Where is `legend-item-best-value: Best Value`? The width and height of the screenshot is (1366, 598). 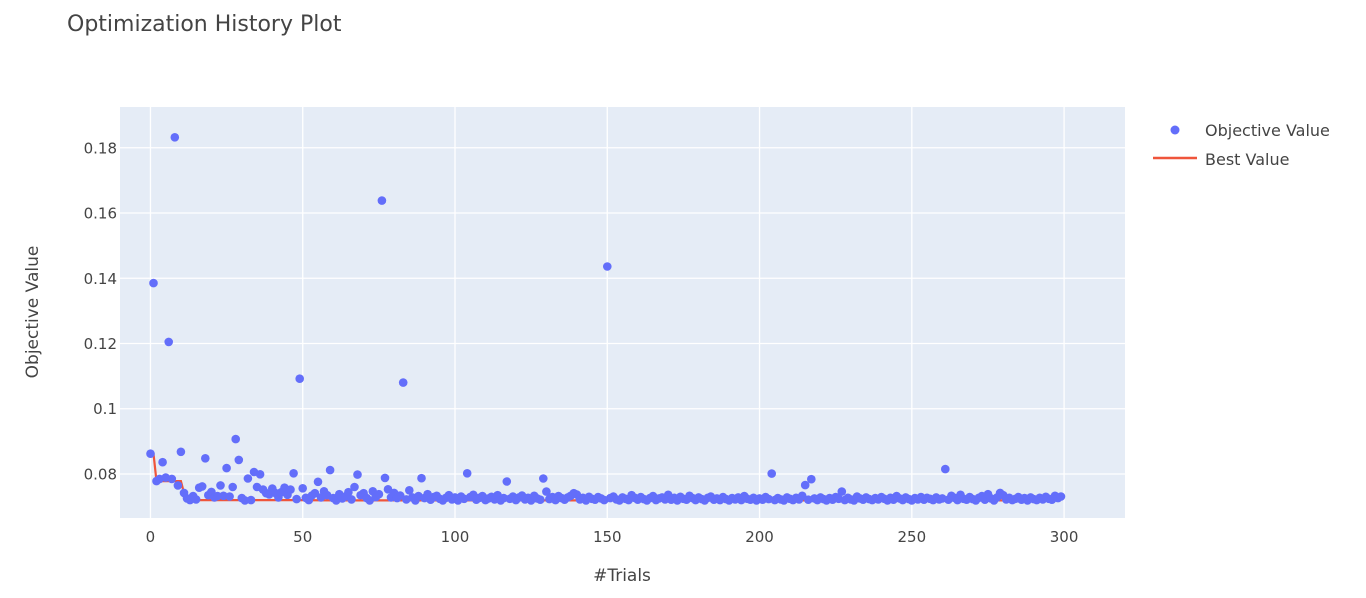
legend-item-best-value: Best Value is located at coordinates (1221, 159).